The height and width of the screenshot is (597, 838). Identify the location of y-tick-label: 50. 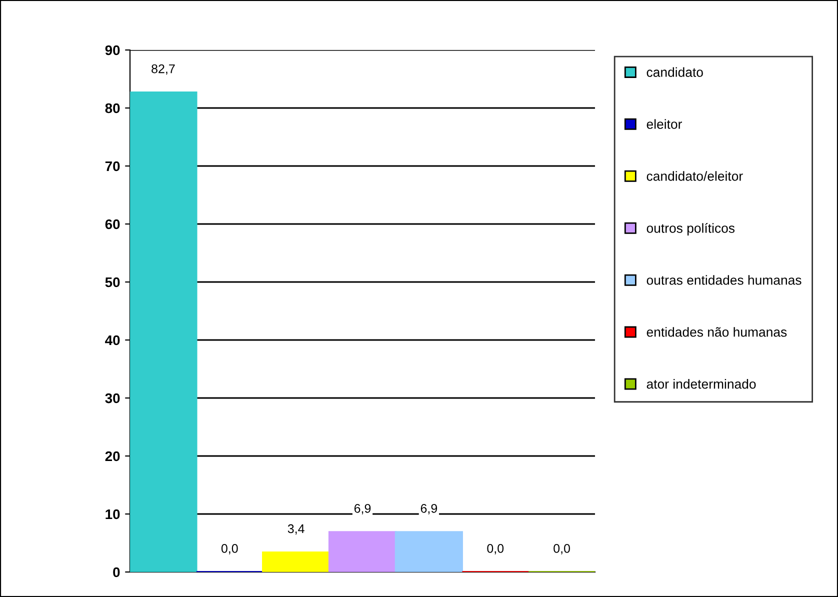
(112, 282).